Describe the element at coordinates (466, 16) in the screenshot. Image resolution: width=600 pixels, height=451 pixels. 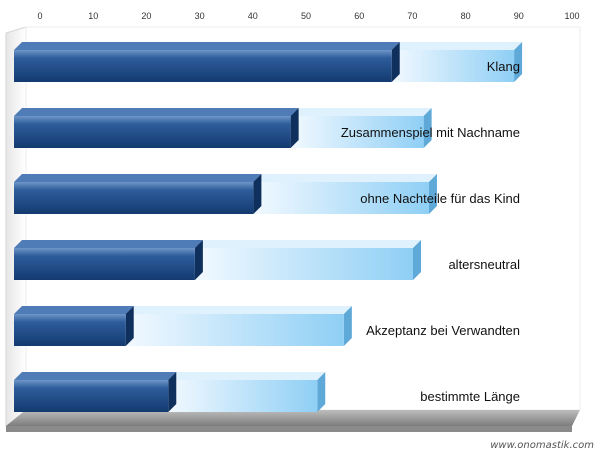
I see `x-tick-label: 80` at that location.